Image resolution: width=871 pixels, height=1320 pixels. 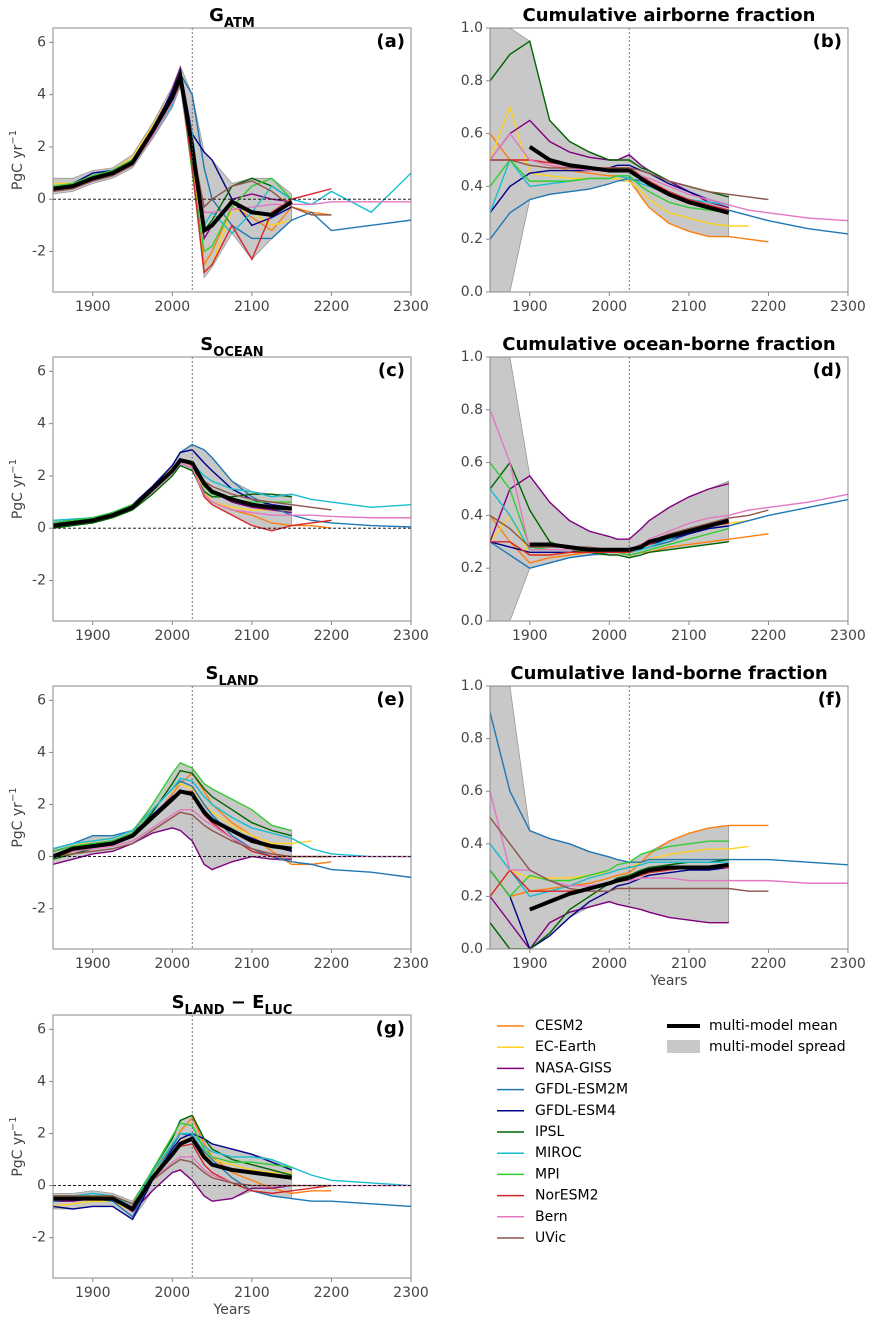 I want to click on legend-label: Bern, so click(x=551, y=1217).